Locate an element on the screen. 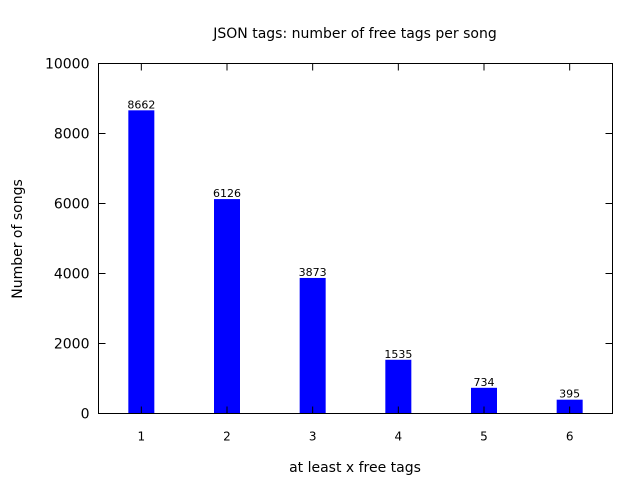  chart-title: JSON tags: number of free tags per song is located at coordinates (354, 34).